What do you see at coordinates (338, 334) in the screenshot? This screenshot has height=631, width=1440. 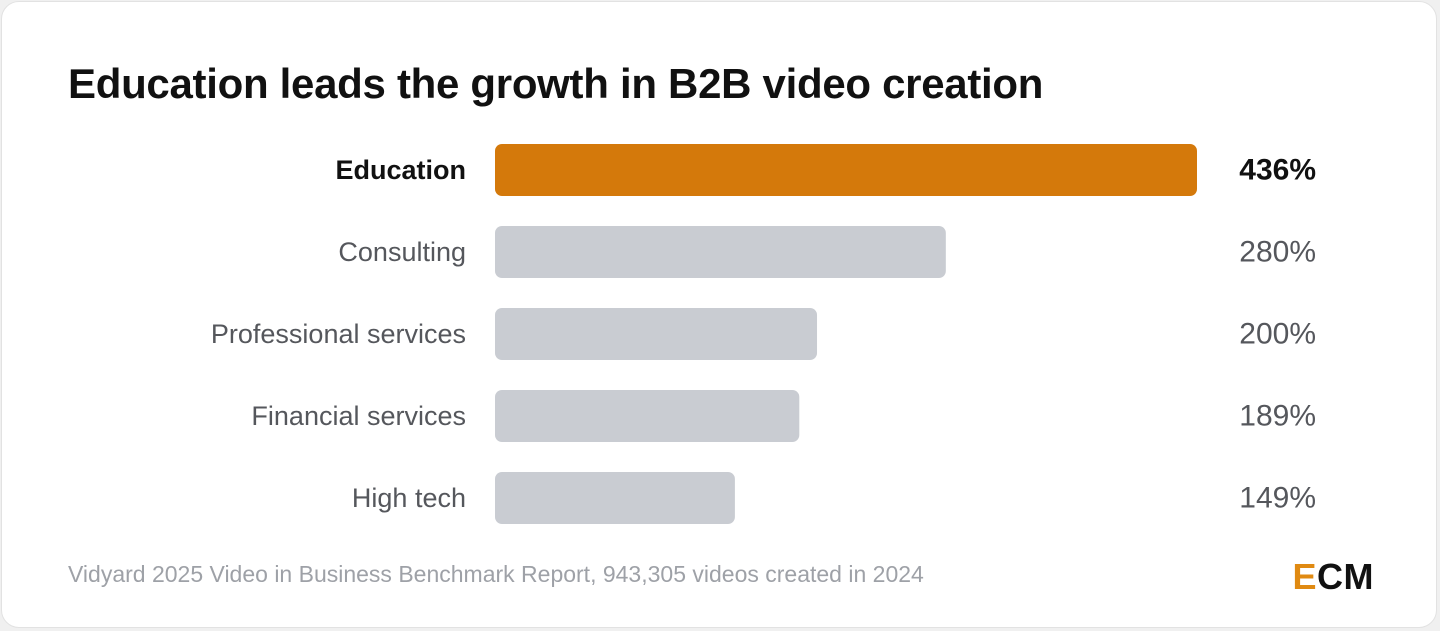 I see `category-label-professional-services: Professional services` at bounding box center [338, 334].